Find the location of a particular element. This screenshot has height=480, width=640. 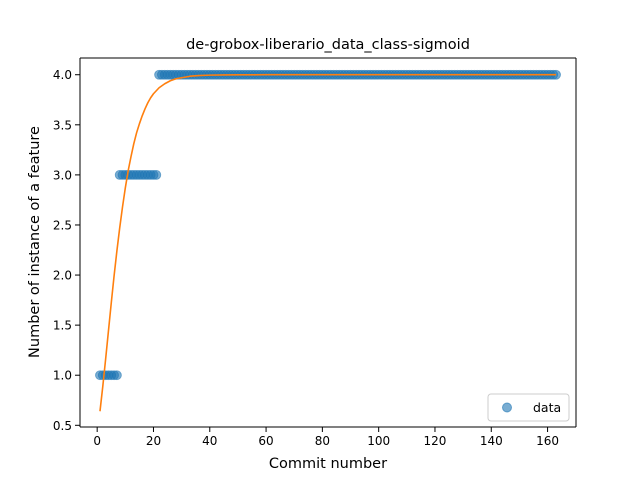

x-tick-label: 100 is located at coordinates (378, 441).